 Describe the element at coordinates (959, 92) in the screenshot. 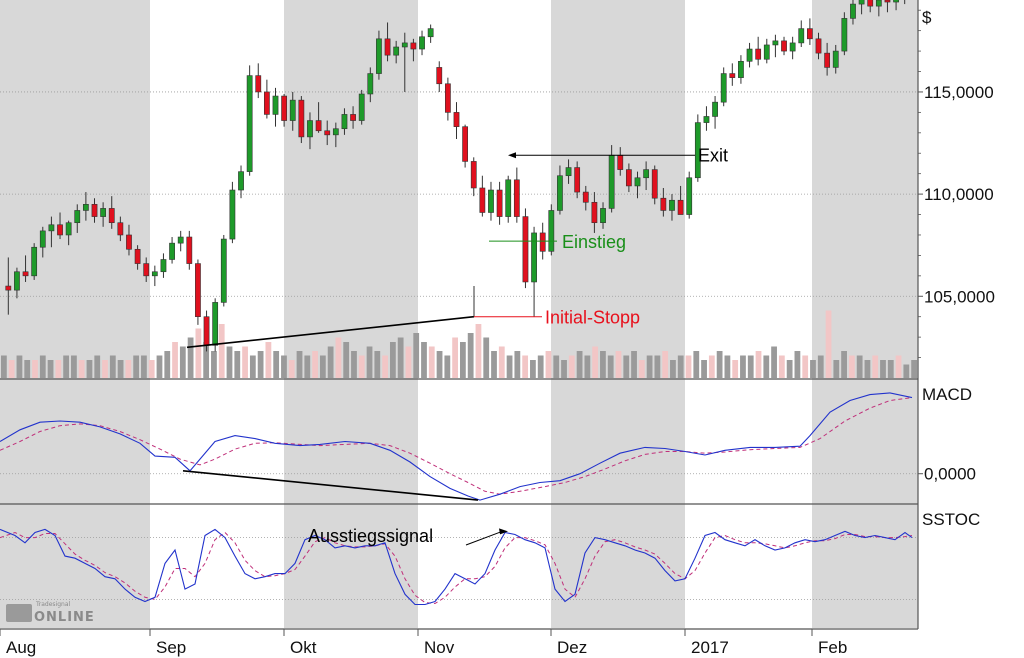

I see `price-tick-label: 115,0000` at that location.